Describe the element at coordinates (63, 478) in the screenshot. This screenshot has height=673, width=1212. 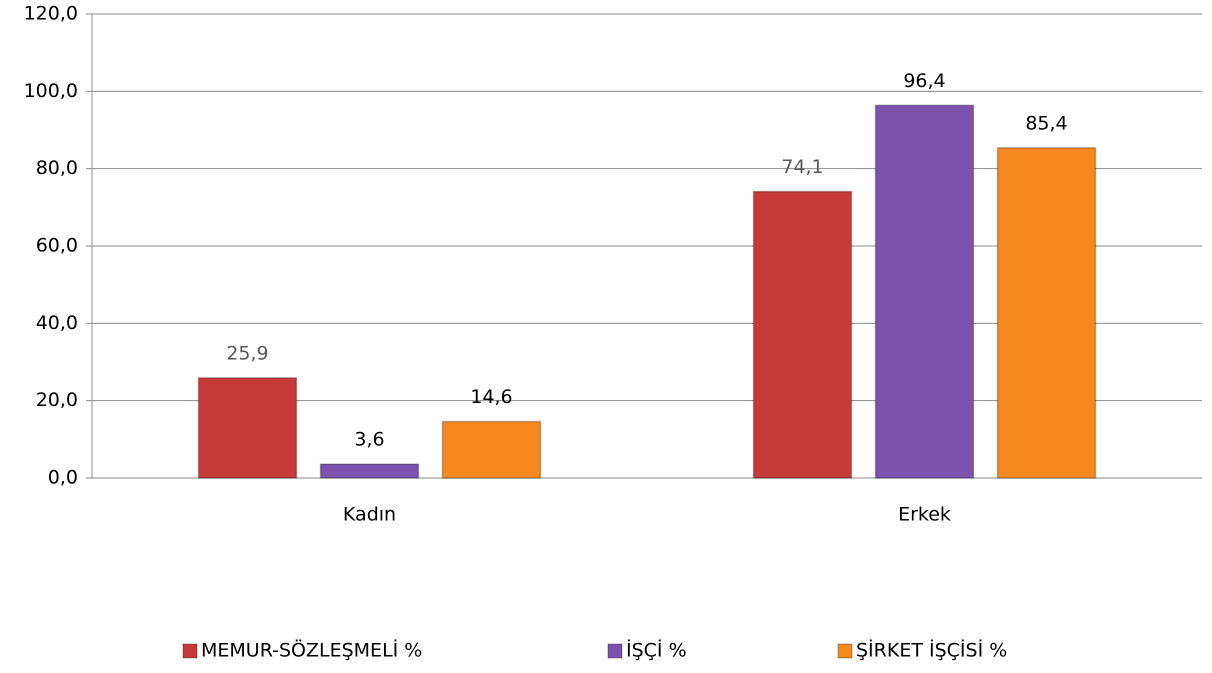
I see `y-tick-label: 0,0` at that location.